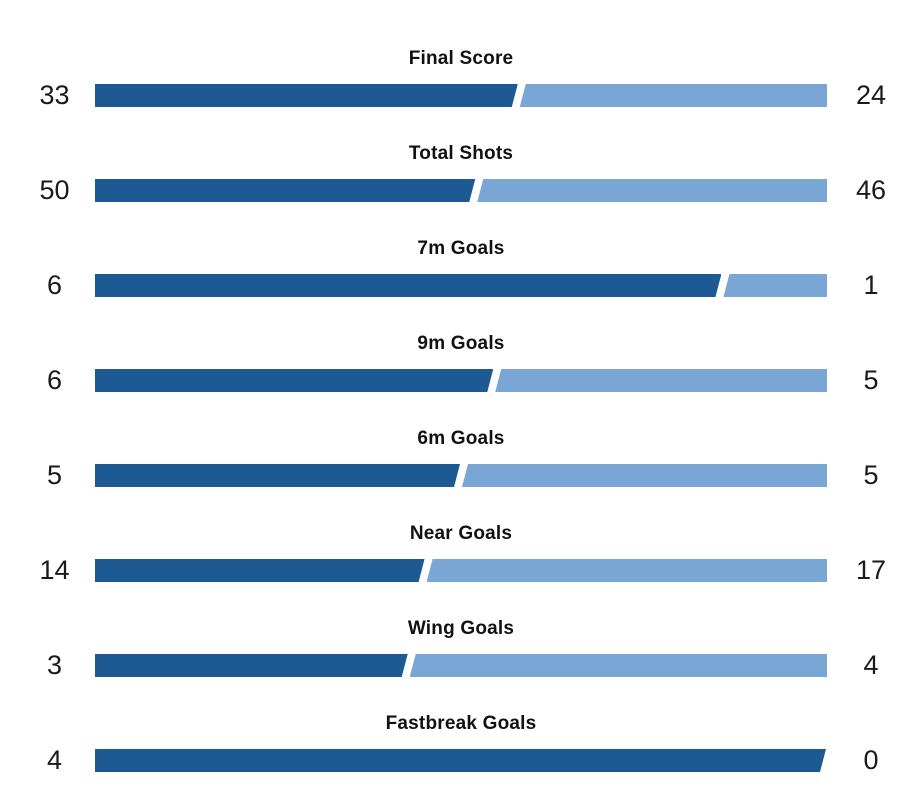 The width and height of the screenshot is (900, 803). What do you see at coordinates (871, 285) in the screenshot?
I see `away-value: 1` at bounding box center [871, 285].